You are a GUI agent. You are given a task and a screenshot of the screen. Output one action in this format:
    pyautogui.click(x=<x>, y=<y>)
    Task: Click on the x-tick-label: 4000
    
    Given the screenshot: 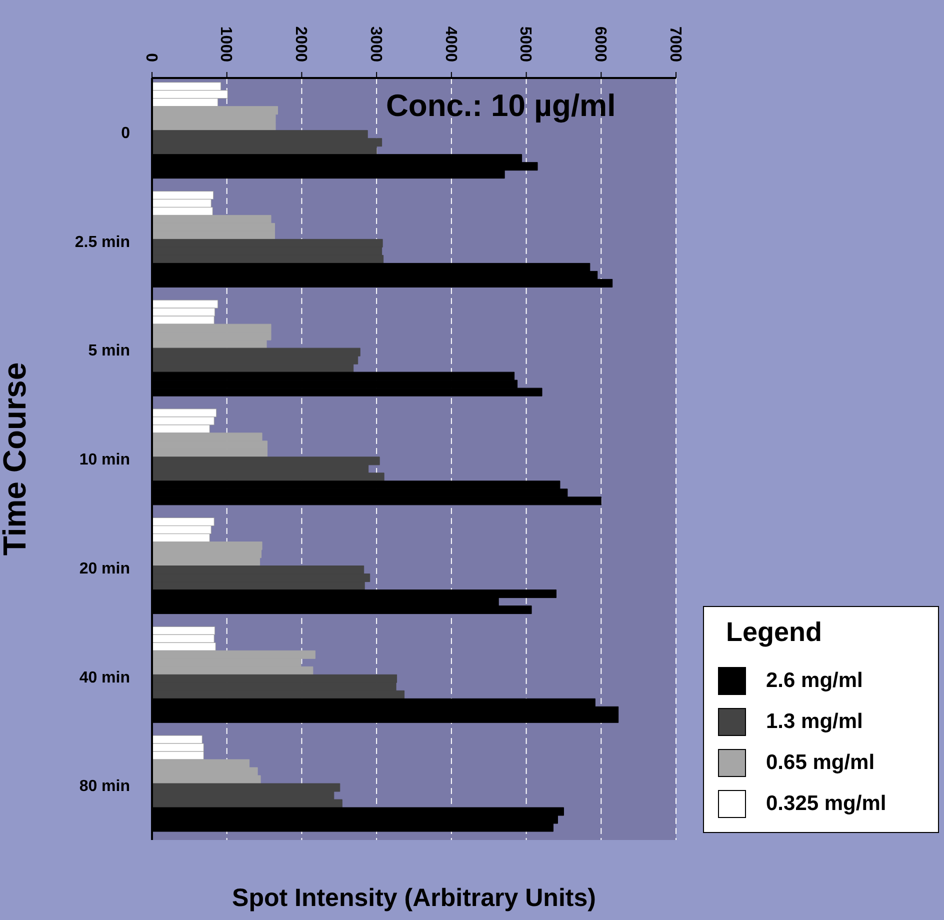 What is the action you would take?
    pyautogui.click(x=450, y=44)
    